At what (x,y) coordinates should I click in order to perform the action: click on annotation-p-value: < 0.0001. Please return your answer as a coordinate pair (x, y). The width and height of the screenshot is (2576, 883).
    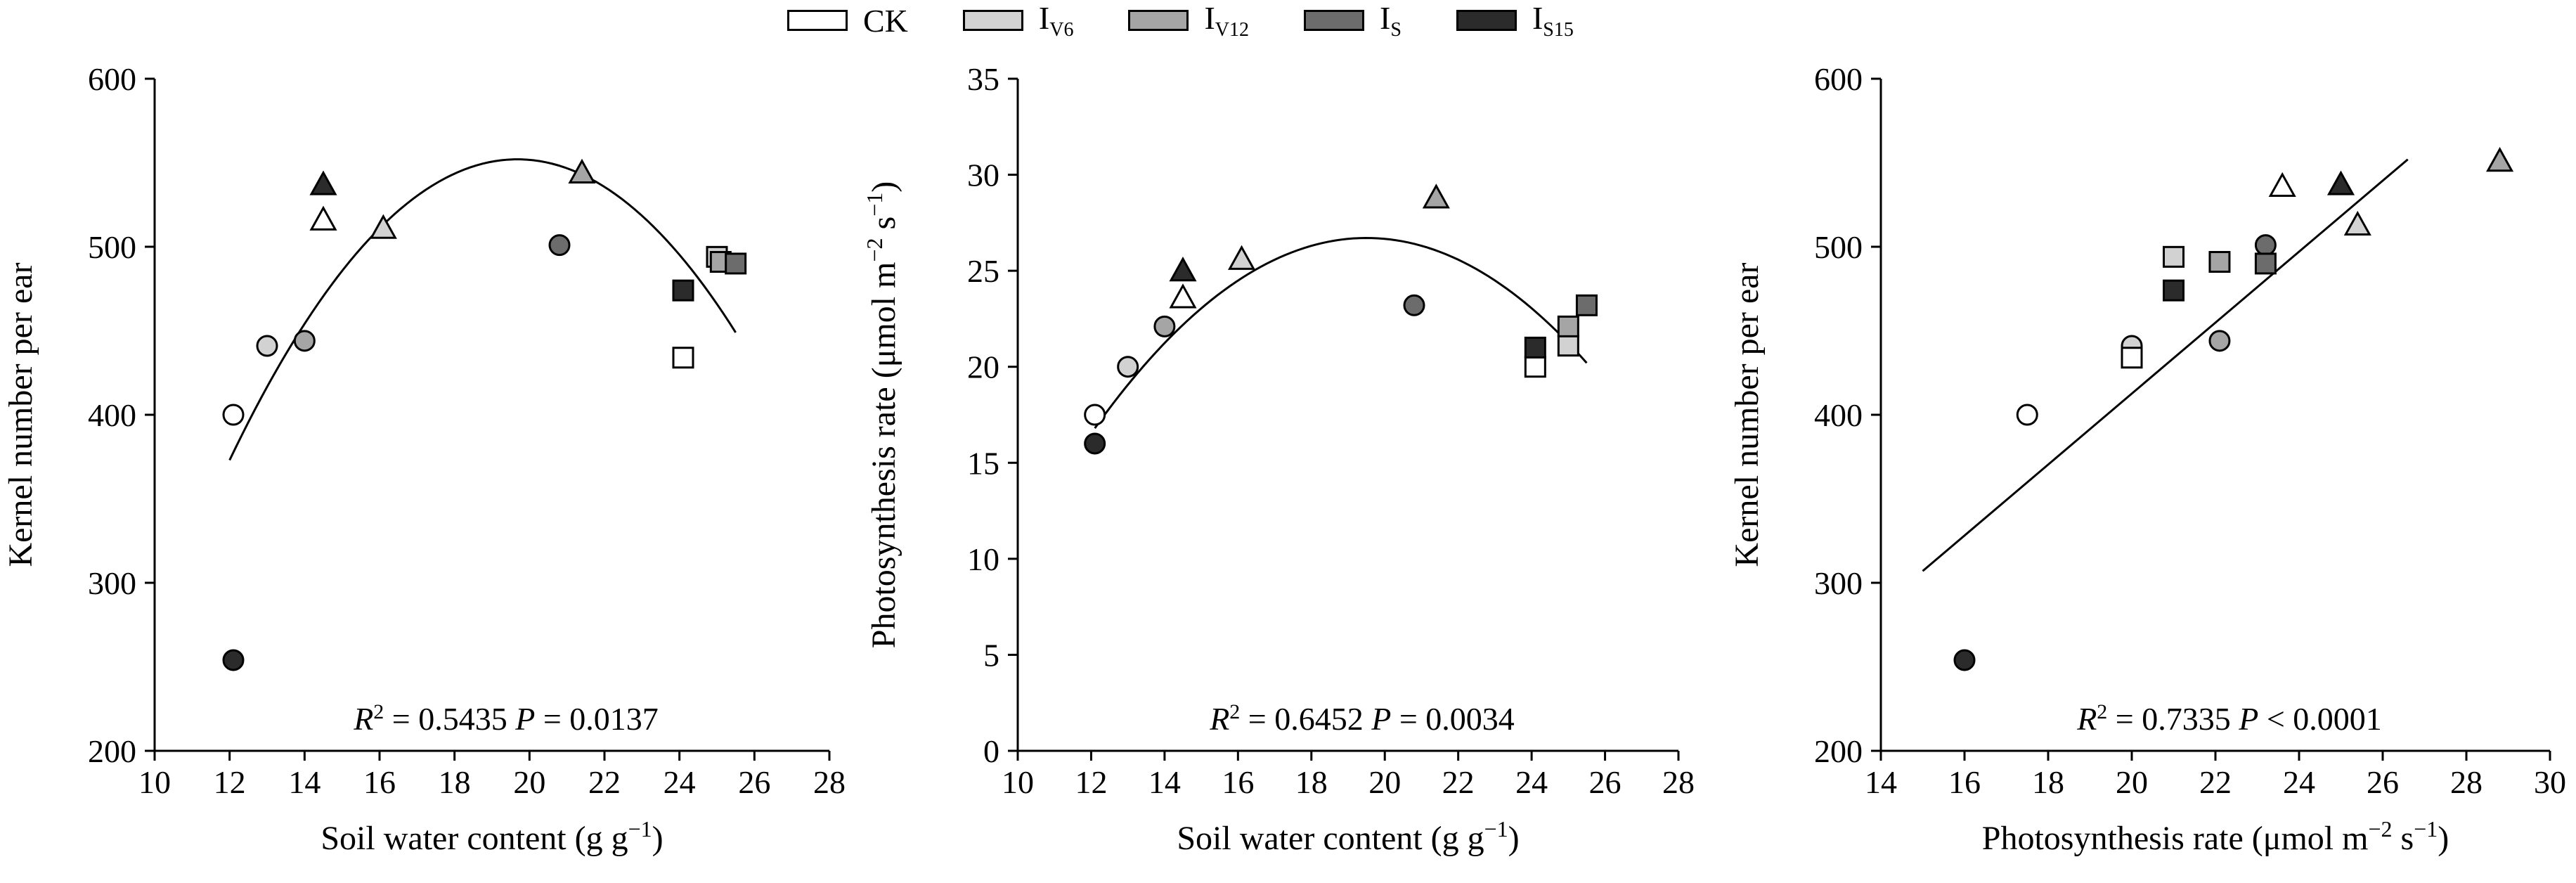
    Looking at the image, I should click on (2320, 719).